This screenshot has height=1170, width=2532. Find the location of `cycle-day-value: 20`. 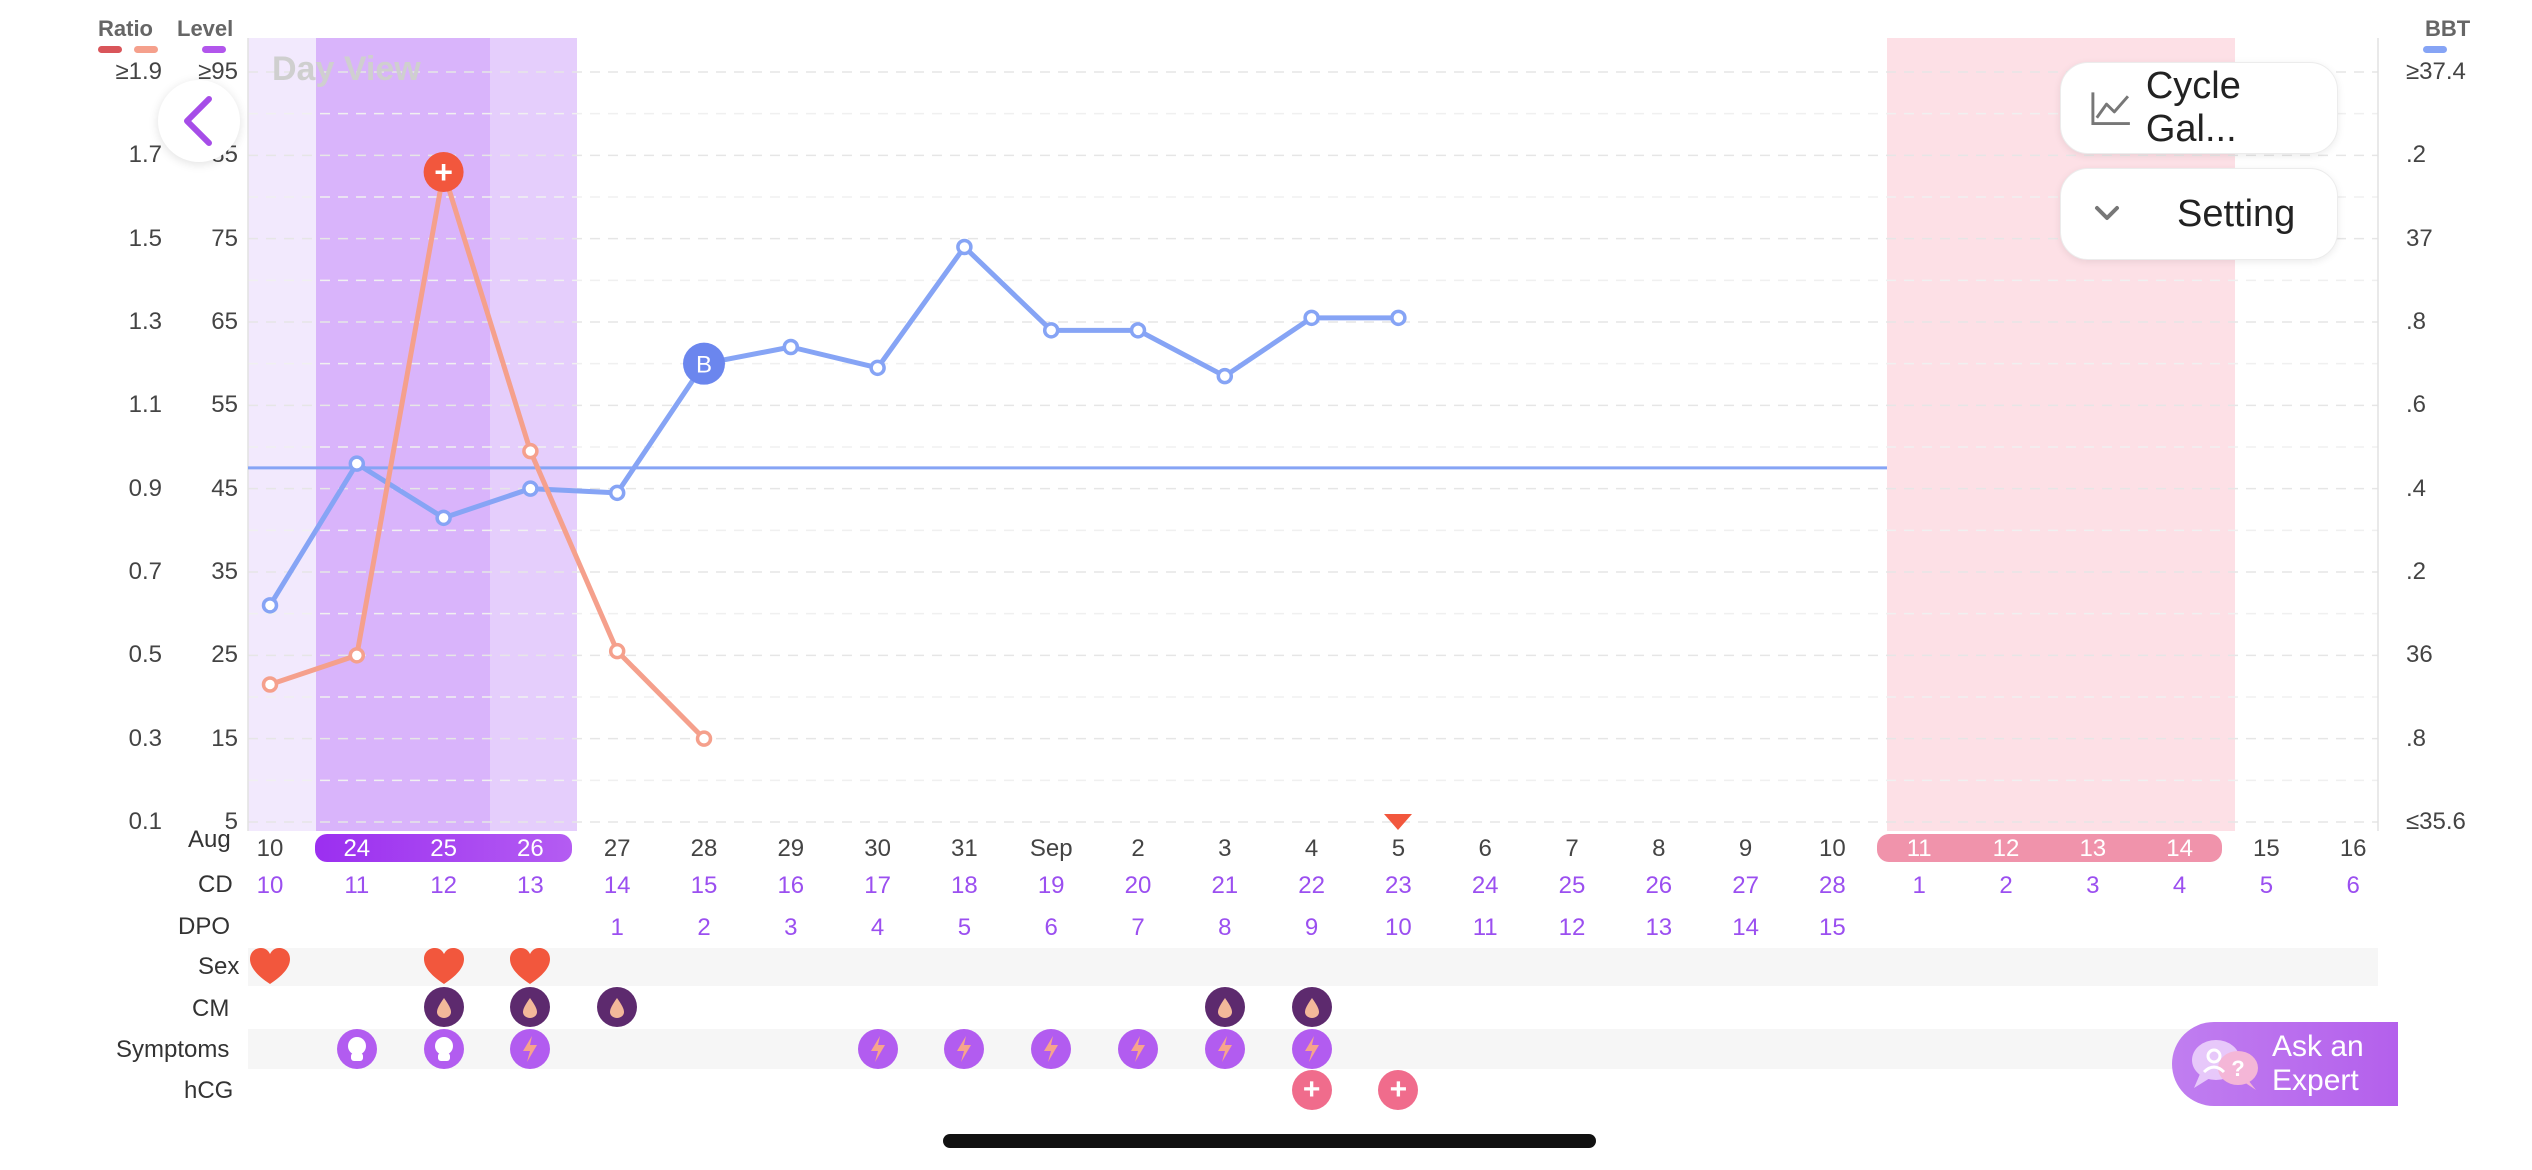

cycle-day-value: 20 is located at coordinates (1138, 885).